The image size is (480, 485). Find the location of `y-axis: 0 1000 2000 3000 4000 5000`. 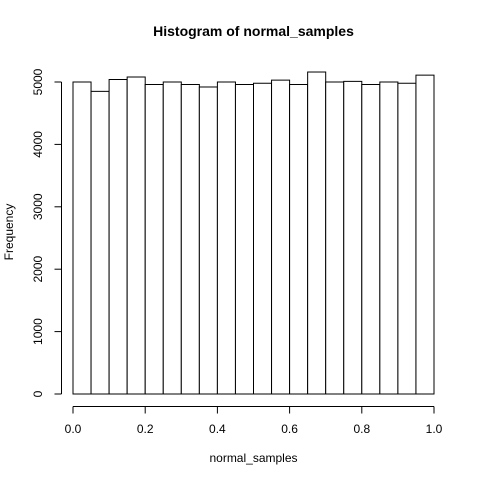

y-axis: 0 1000 2000 3000 4000 5000 is located at coordinates (46, 232).